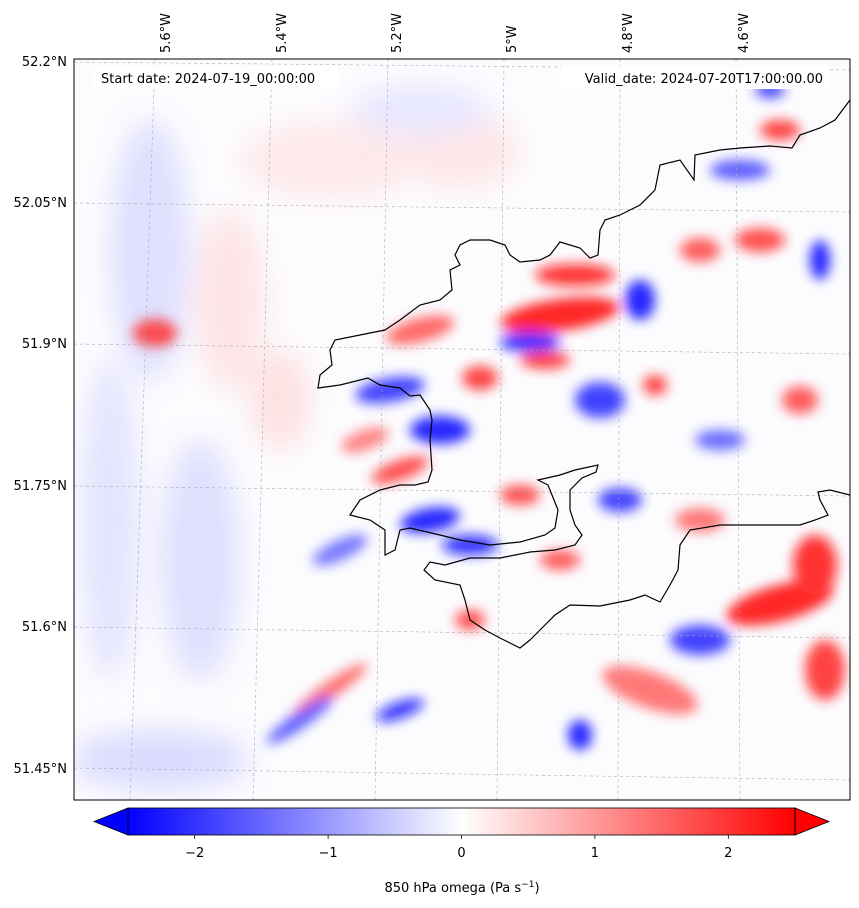  Describe the element at coordinates (397, 33) in the screenshot. I see `lon-label: 5.2°W` at that location.